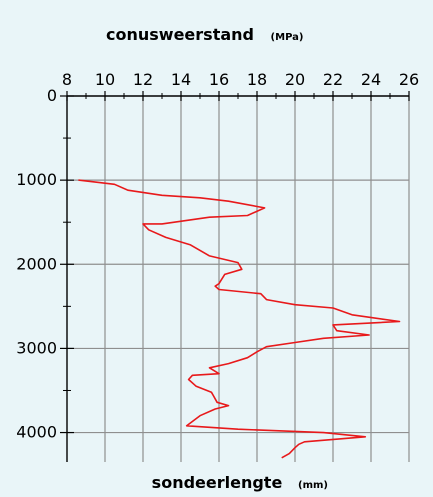 The image size is (433, 497). Describe the element at coordinates (333, 79) in the screenshot. I see `x-axis-tick-label: 22` at that location.